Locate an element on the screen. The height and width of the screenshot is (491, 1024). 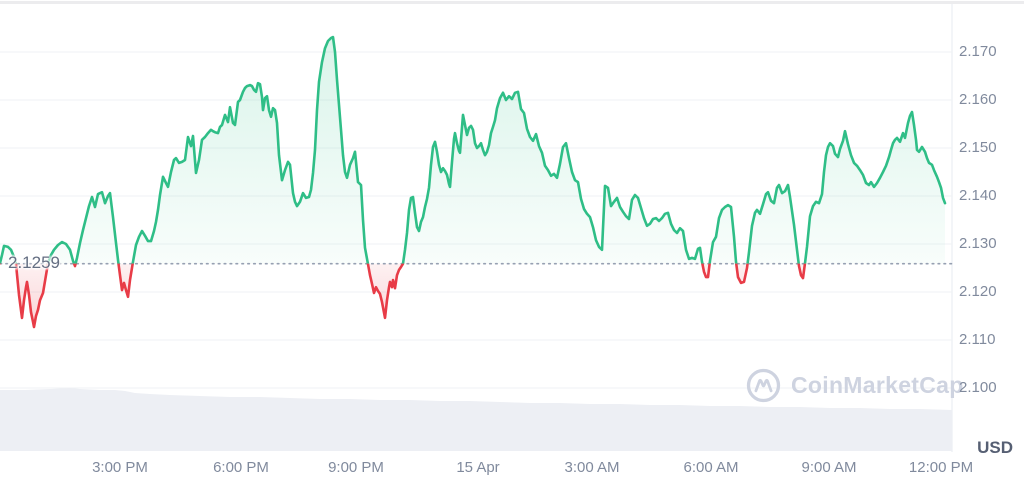
currency-unit-label: USD is located at coordinates (995, 447).